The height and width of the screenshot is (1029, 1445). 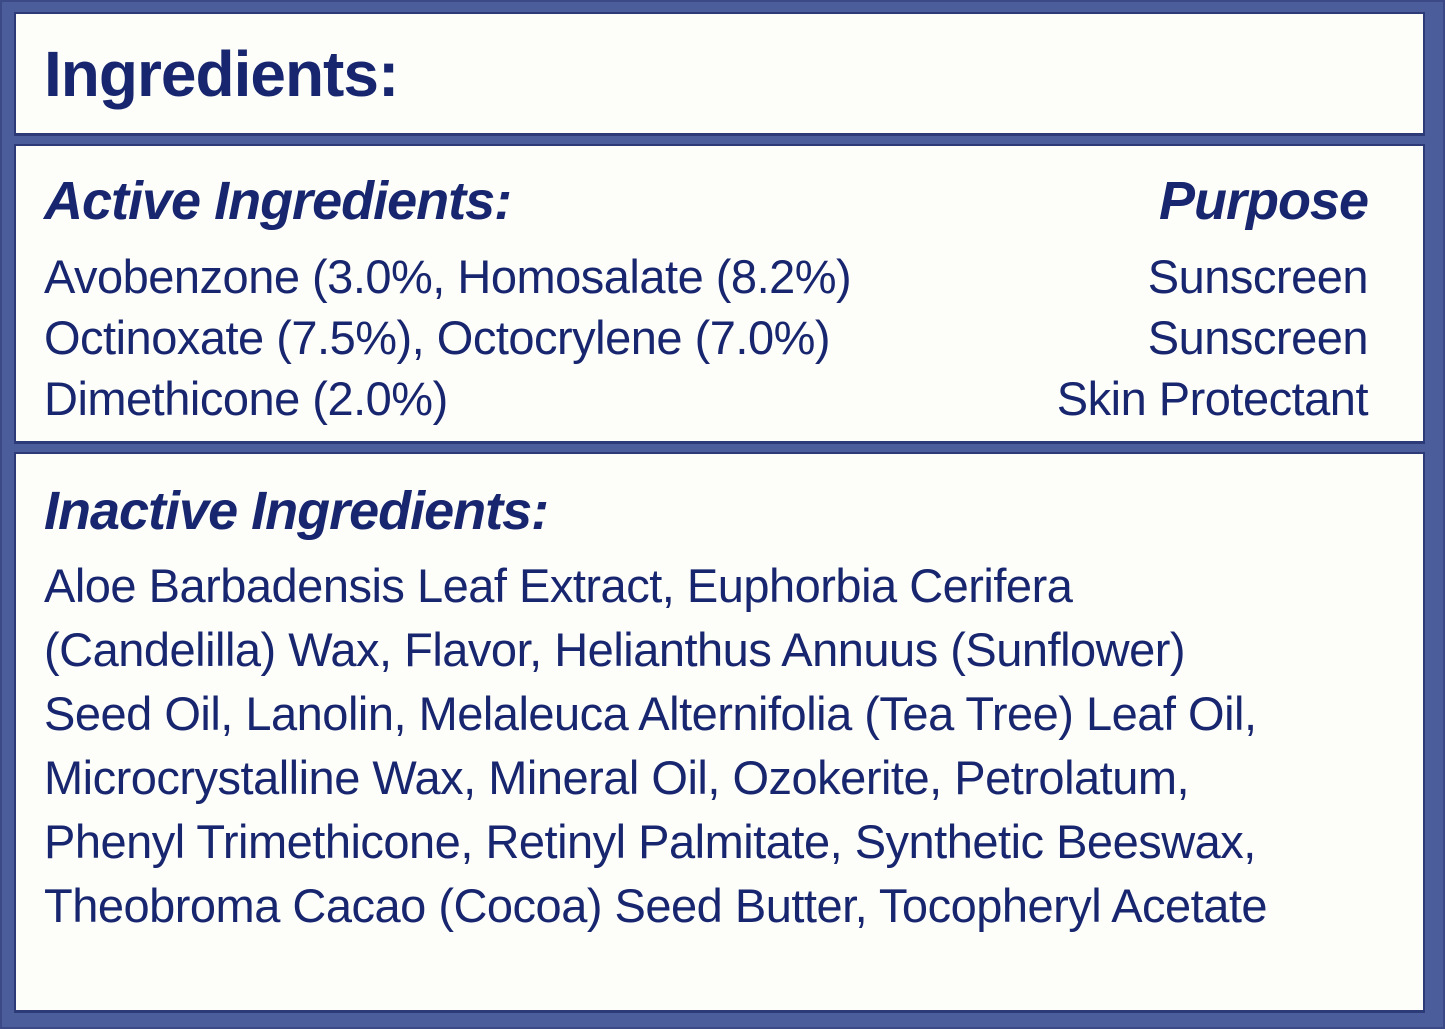 What do you see at coordinates (448, 276) in the screenshot?
I see `active-ingredient-name: Avobenzone (3.0%, Homosalate (8.2%)` at bounding box center [448, 276].